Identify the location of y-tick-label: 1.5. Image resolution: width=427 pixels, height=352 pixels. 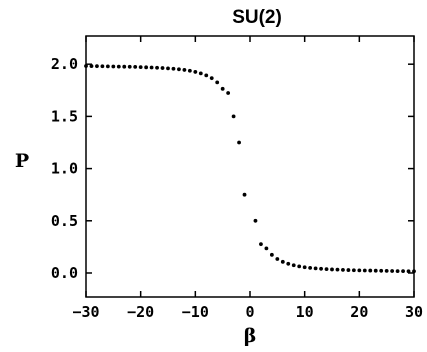
(64, 116).